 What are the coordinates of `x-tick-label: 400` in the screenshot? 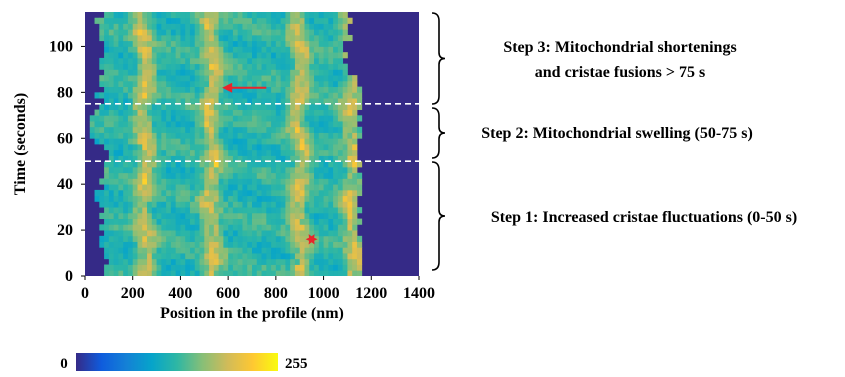 It's located at (180, 293).